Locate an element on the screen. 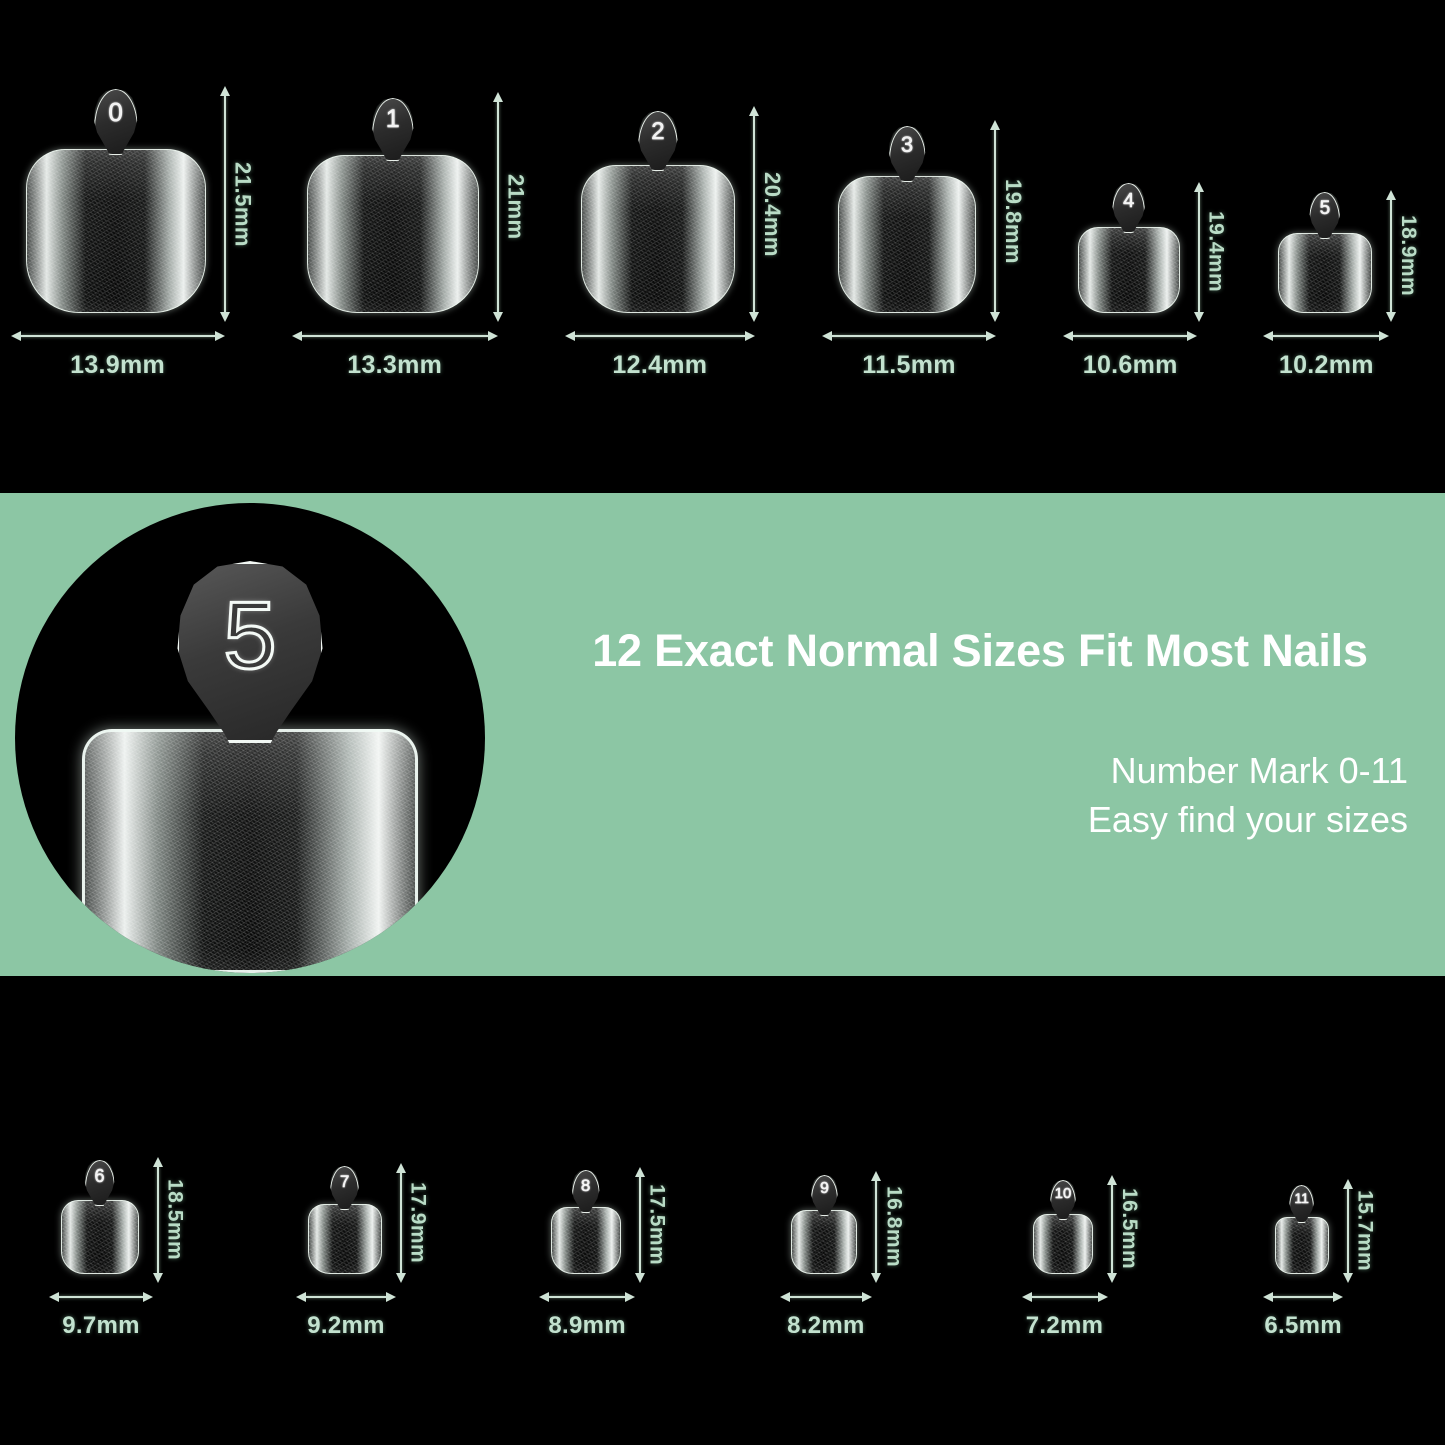 The width and height of the screenshot is (1445, 1445). nail-size-cell: 2 20.4mm 12.4mm is located at coordinates (682, 245).